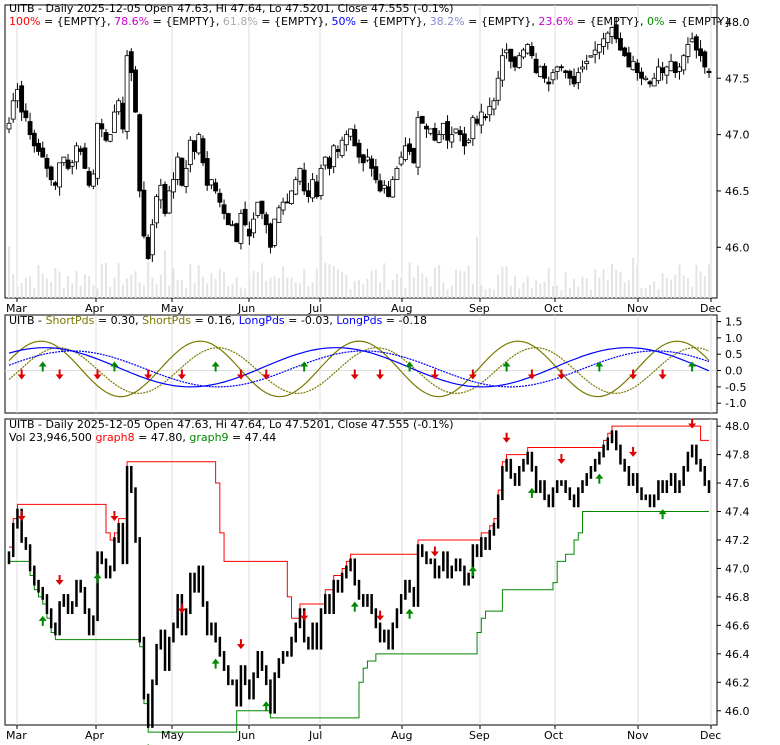  What do you see at coordinates (114, 437) in the screenshot?
I see `legend-item: graph8` at bounding box center [114, 437].